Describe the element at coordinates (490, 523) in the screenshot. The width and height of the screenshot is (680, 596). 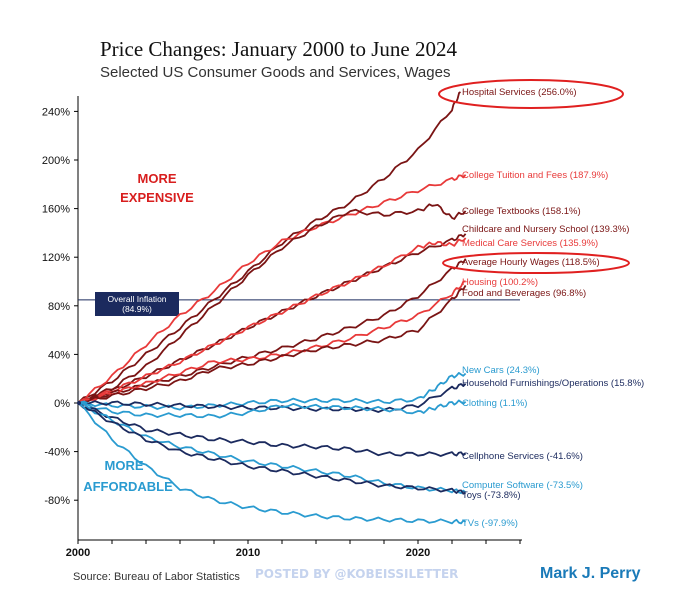
I see `series-label: TVs (-97.9%)` at that location.